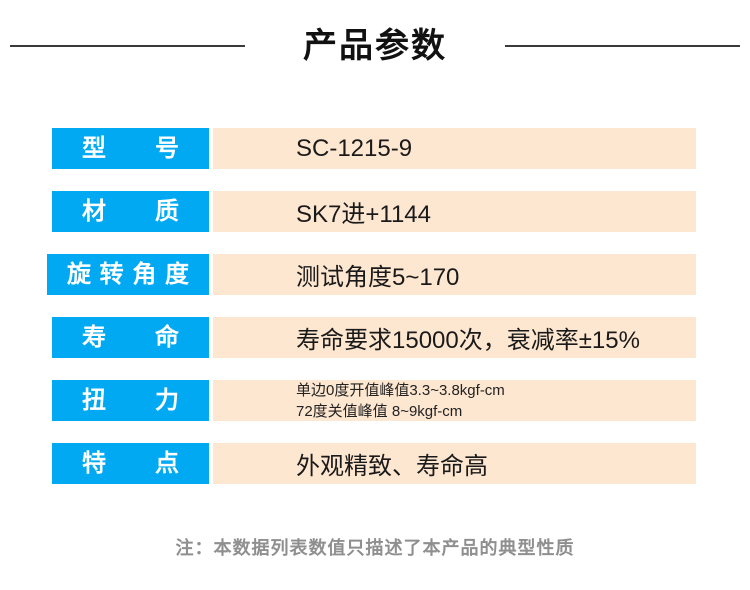 Image resolution: width=750 pixels, height=590 pixels. What do you see at coordinates (454, 211) in the screenshot?
I see `param-value: SK7进+1144` at bounding box center [454, 211].